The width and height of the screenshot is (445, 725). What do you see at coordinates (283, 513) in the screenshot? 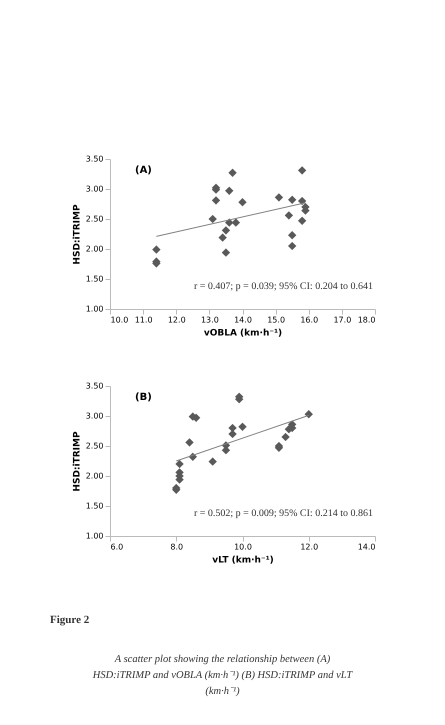
I see `annotation: r = 0.502; p = 0.009; 95% CI: 0.214 to 0.861` at bounding box center [283, 513].